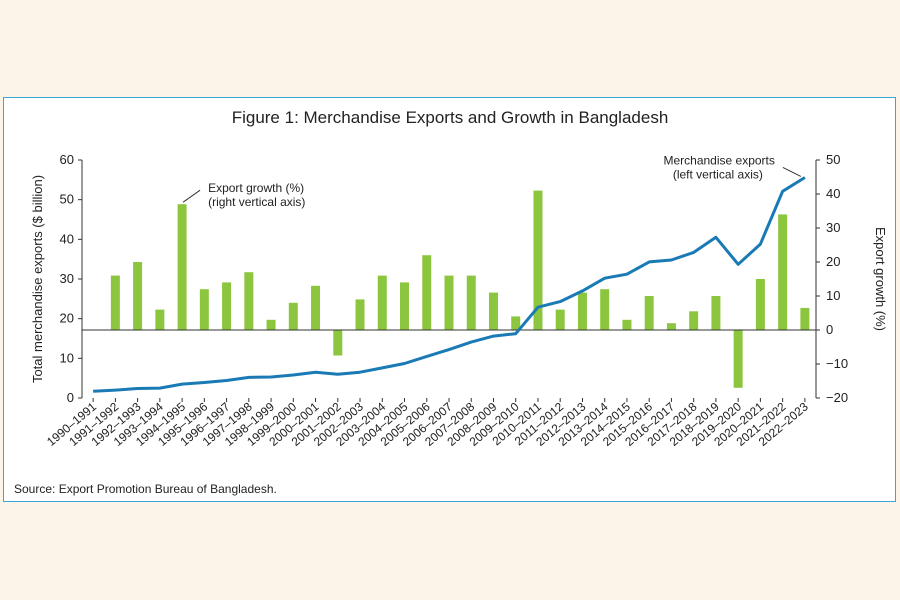 This screenshot has width=900, height=600. What do you see at coordinates (837, 397) in the screenshot?
I see `right-axis-tick-label: −20` at bounding box center [837, 397].